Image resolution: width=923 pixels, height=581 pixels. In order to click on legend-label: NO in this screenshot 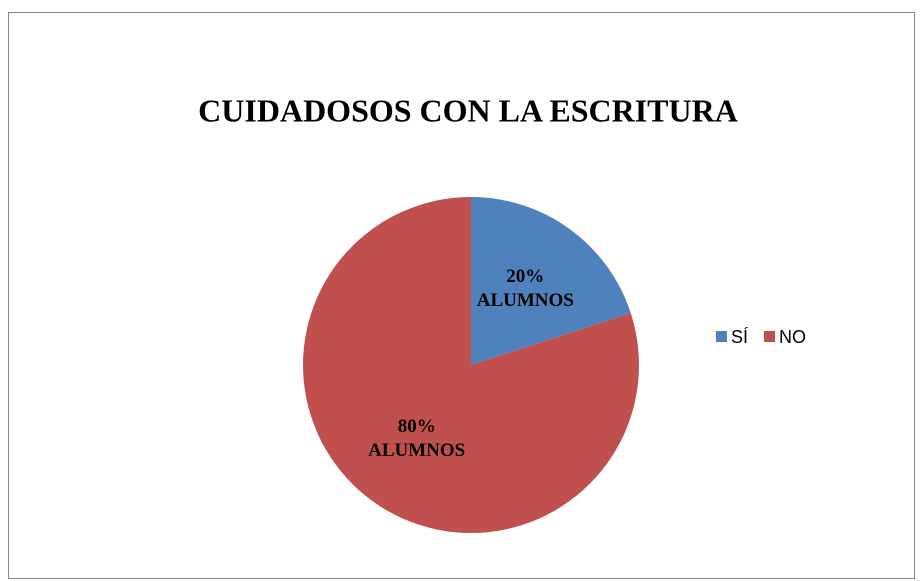, I will do `click(792, 337)`.